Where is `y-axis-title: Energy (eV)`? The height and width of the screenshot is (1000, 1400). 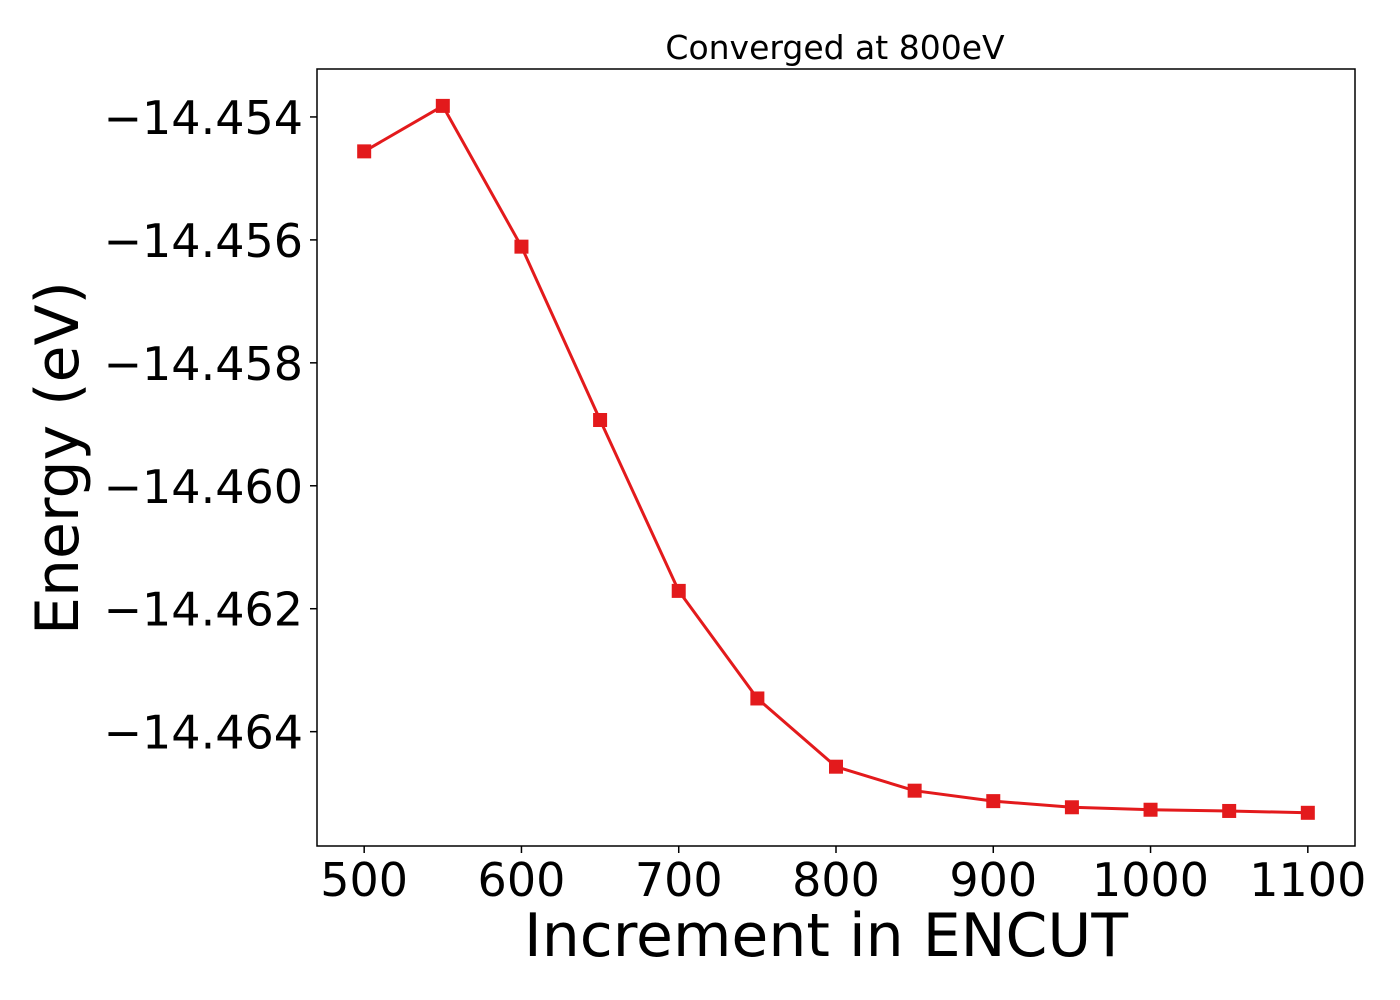
y-axis-title: Energy (eV) is located at coordinates (58, 458).